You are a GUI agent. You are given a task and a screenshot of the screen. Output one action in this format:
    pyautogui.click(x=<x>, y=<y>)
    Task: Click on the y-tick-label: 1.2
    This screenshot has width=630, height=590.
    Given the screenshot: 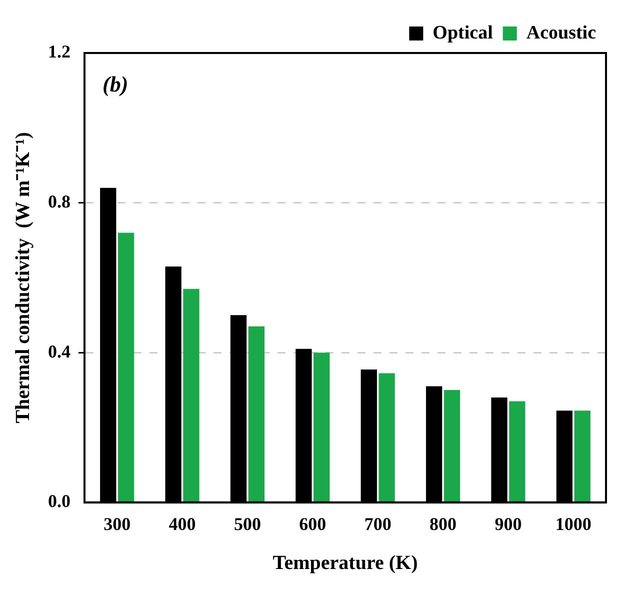 What is the action you would take?
    pyautogui.click(x=59, y=52)
    